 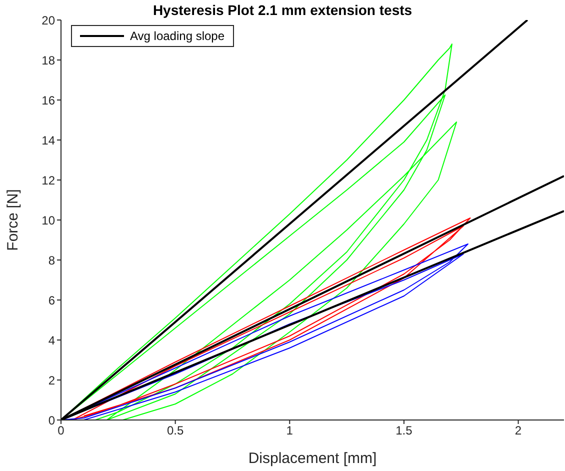 I want to click on y-tick-label: 18, so click(x=49, y=60).